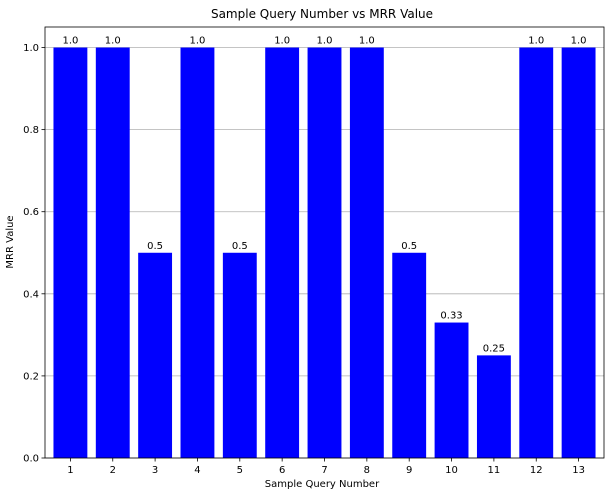  Describe the element at coordinates (31, 294) in the screenshot. I see `y-tick-label: 0.4` at that location.